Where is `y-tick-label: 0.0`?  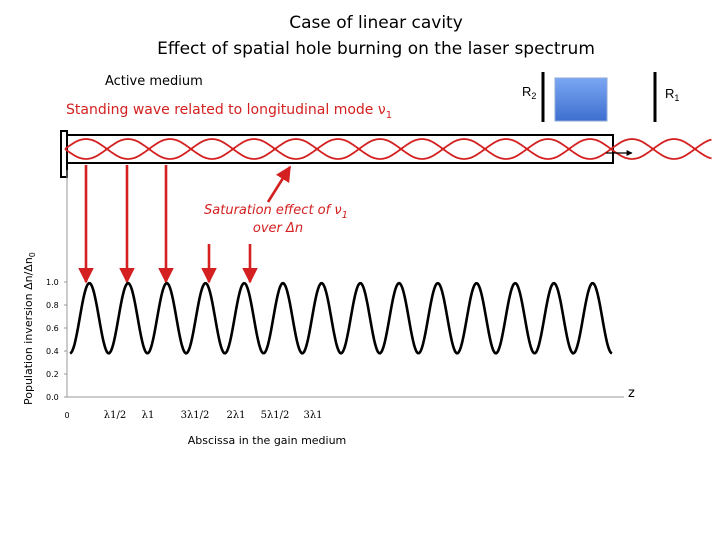 y-tick-label: 0.0 is located at coordinates (52, 397).